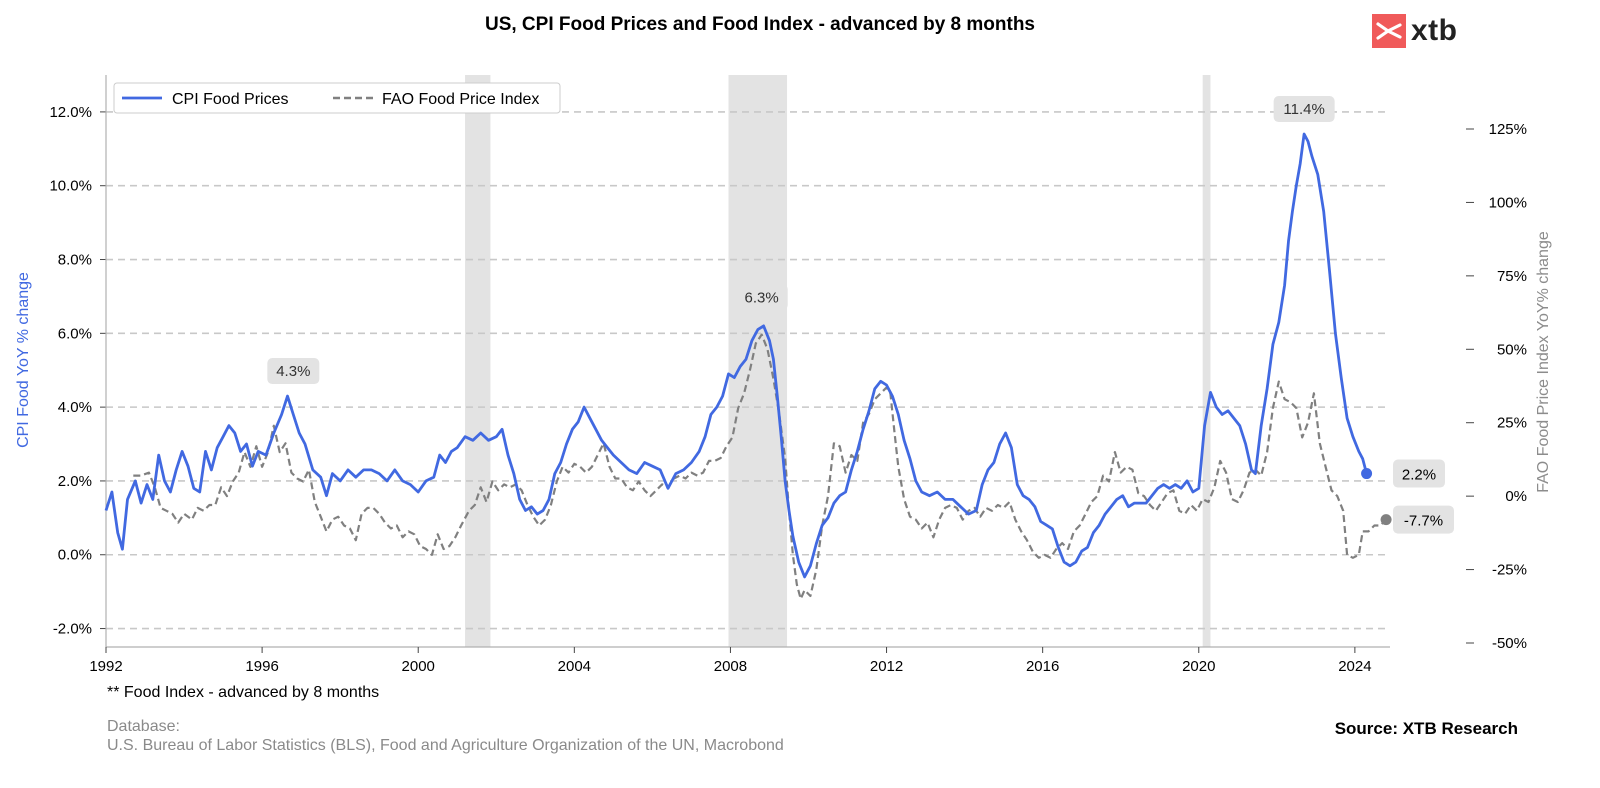  I want to click on annotation-label-1: 6.3%, so click(762, 297).